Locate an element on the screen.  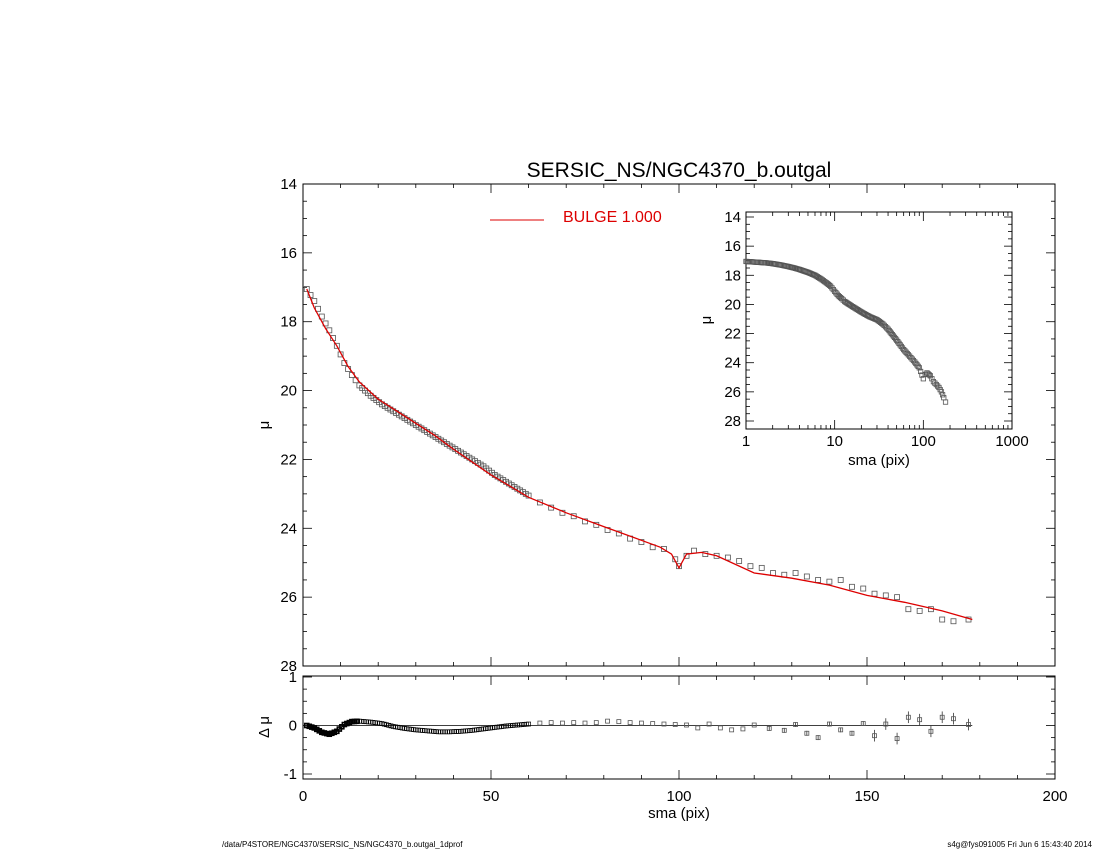
inset-y-tick-label: 16 is located at coordinates (732, 246).